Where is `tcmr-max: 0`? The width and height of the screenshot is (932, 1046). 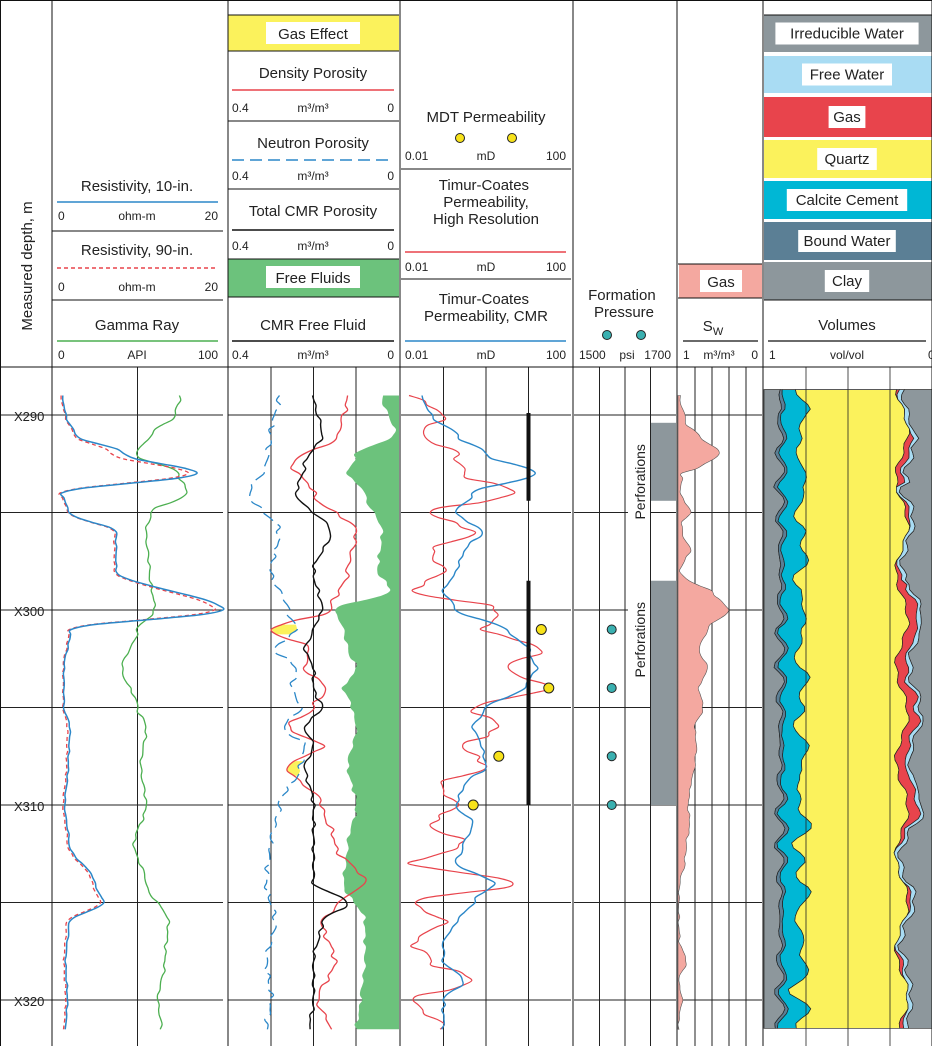 tcmr-max: 0 is located at coordinates (390, 246).